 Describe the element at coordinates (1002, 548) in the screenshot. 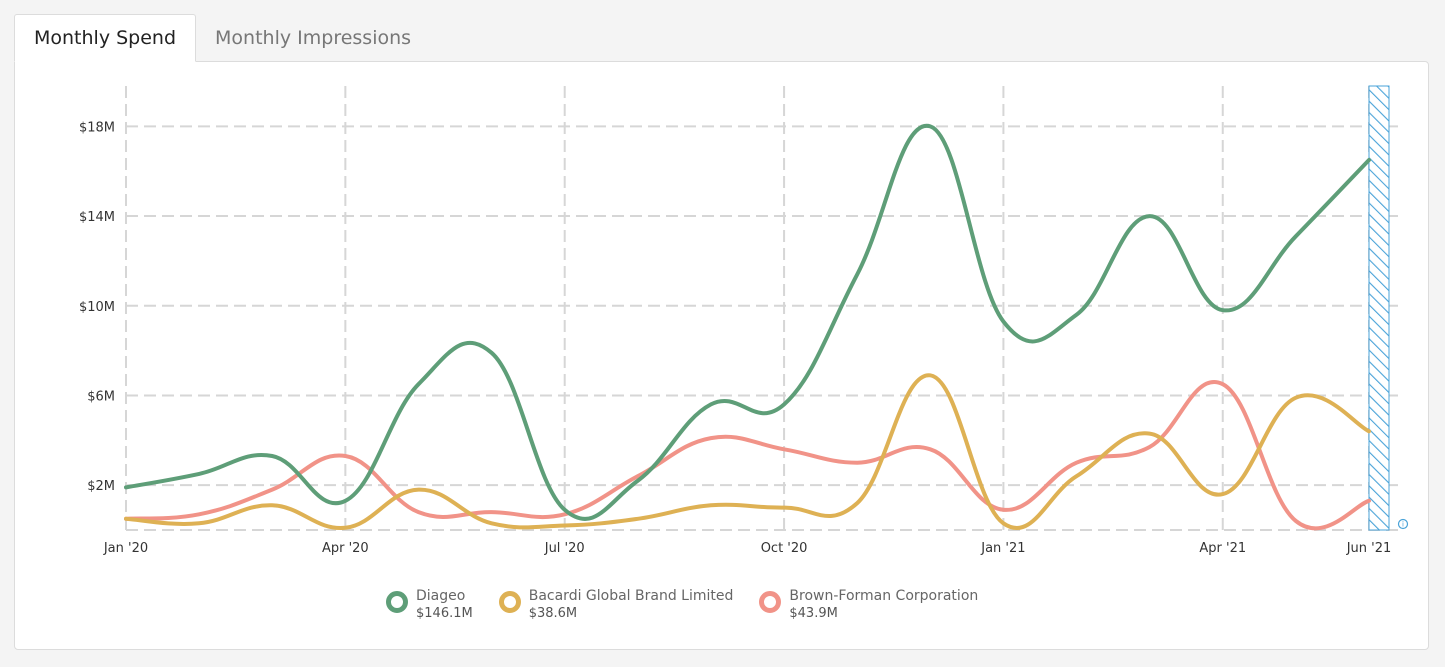

I see `x-tick-label: Jan '21` at that location.